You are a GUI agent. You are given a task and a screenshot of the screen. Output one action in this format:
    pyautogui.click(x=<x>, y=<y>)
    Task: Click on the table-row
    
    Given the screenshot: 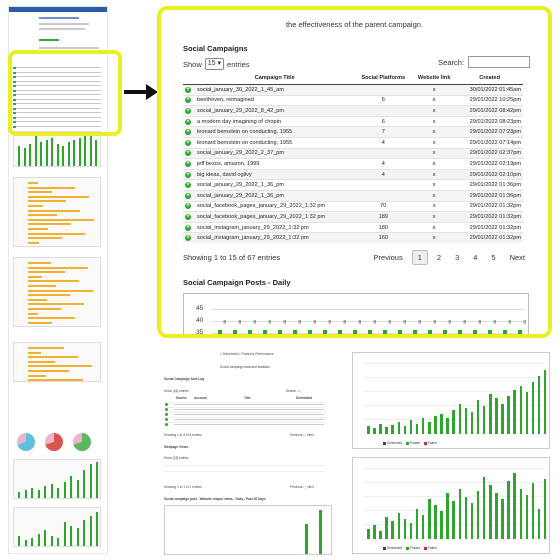 What is the action you would take?
    pyautogui.click(x=245, y=404)
    